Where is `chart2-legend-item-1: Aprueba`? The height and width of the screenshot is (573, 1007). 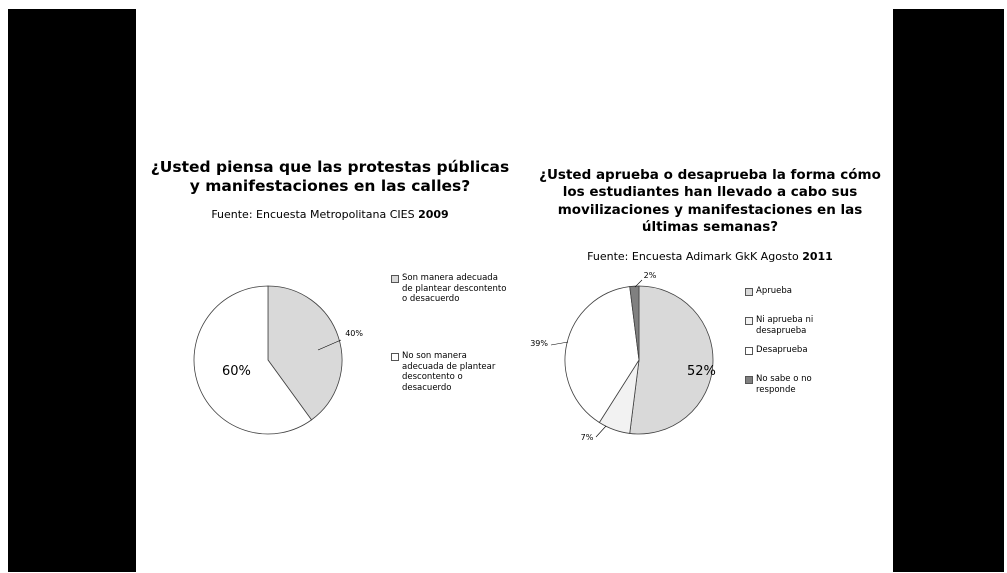 chart2-legend-item-1: Aprueba is located at coordinates (790, 291).